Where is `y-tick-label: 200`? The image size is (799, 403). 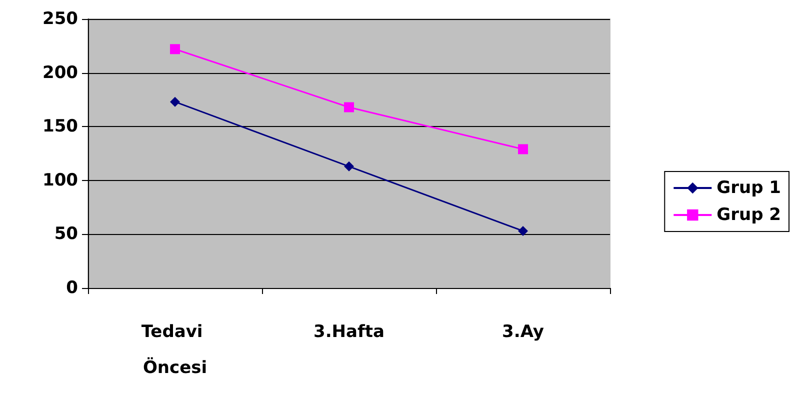 y-tick-label: 200 is located at coordinates (60, 72).